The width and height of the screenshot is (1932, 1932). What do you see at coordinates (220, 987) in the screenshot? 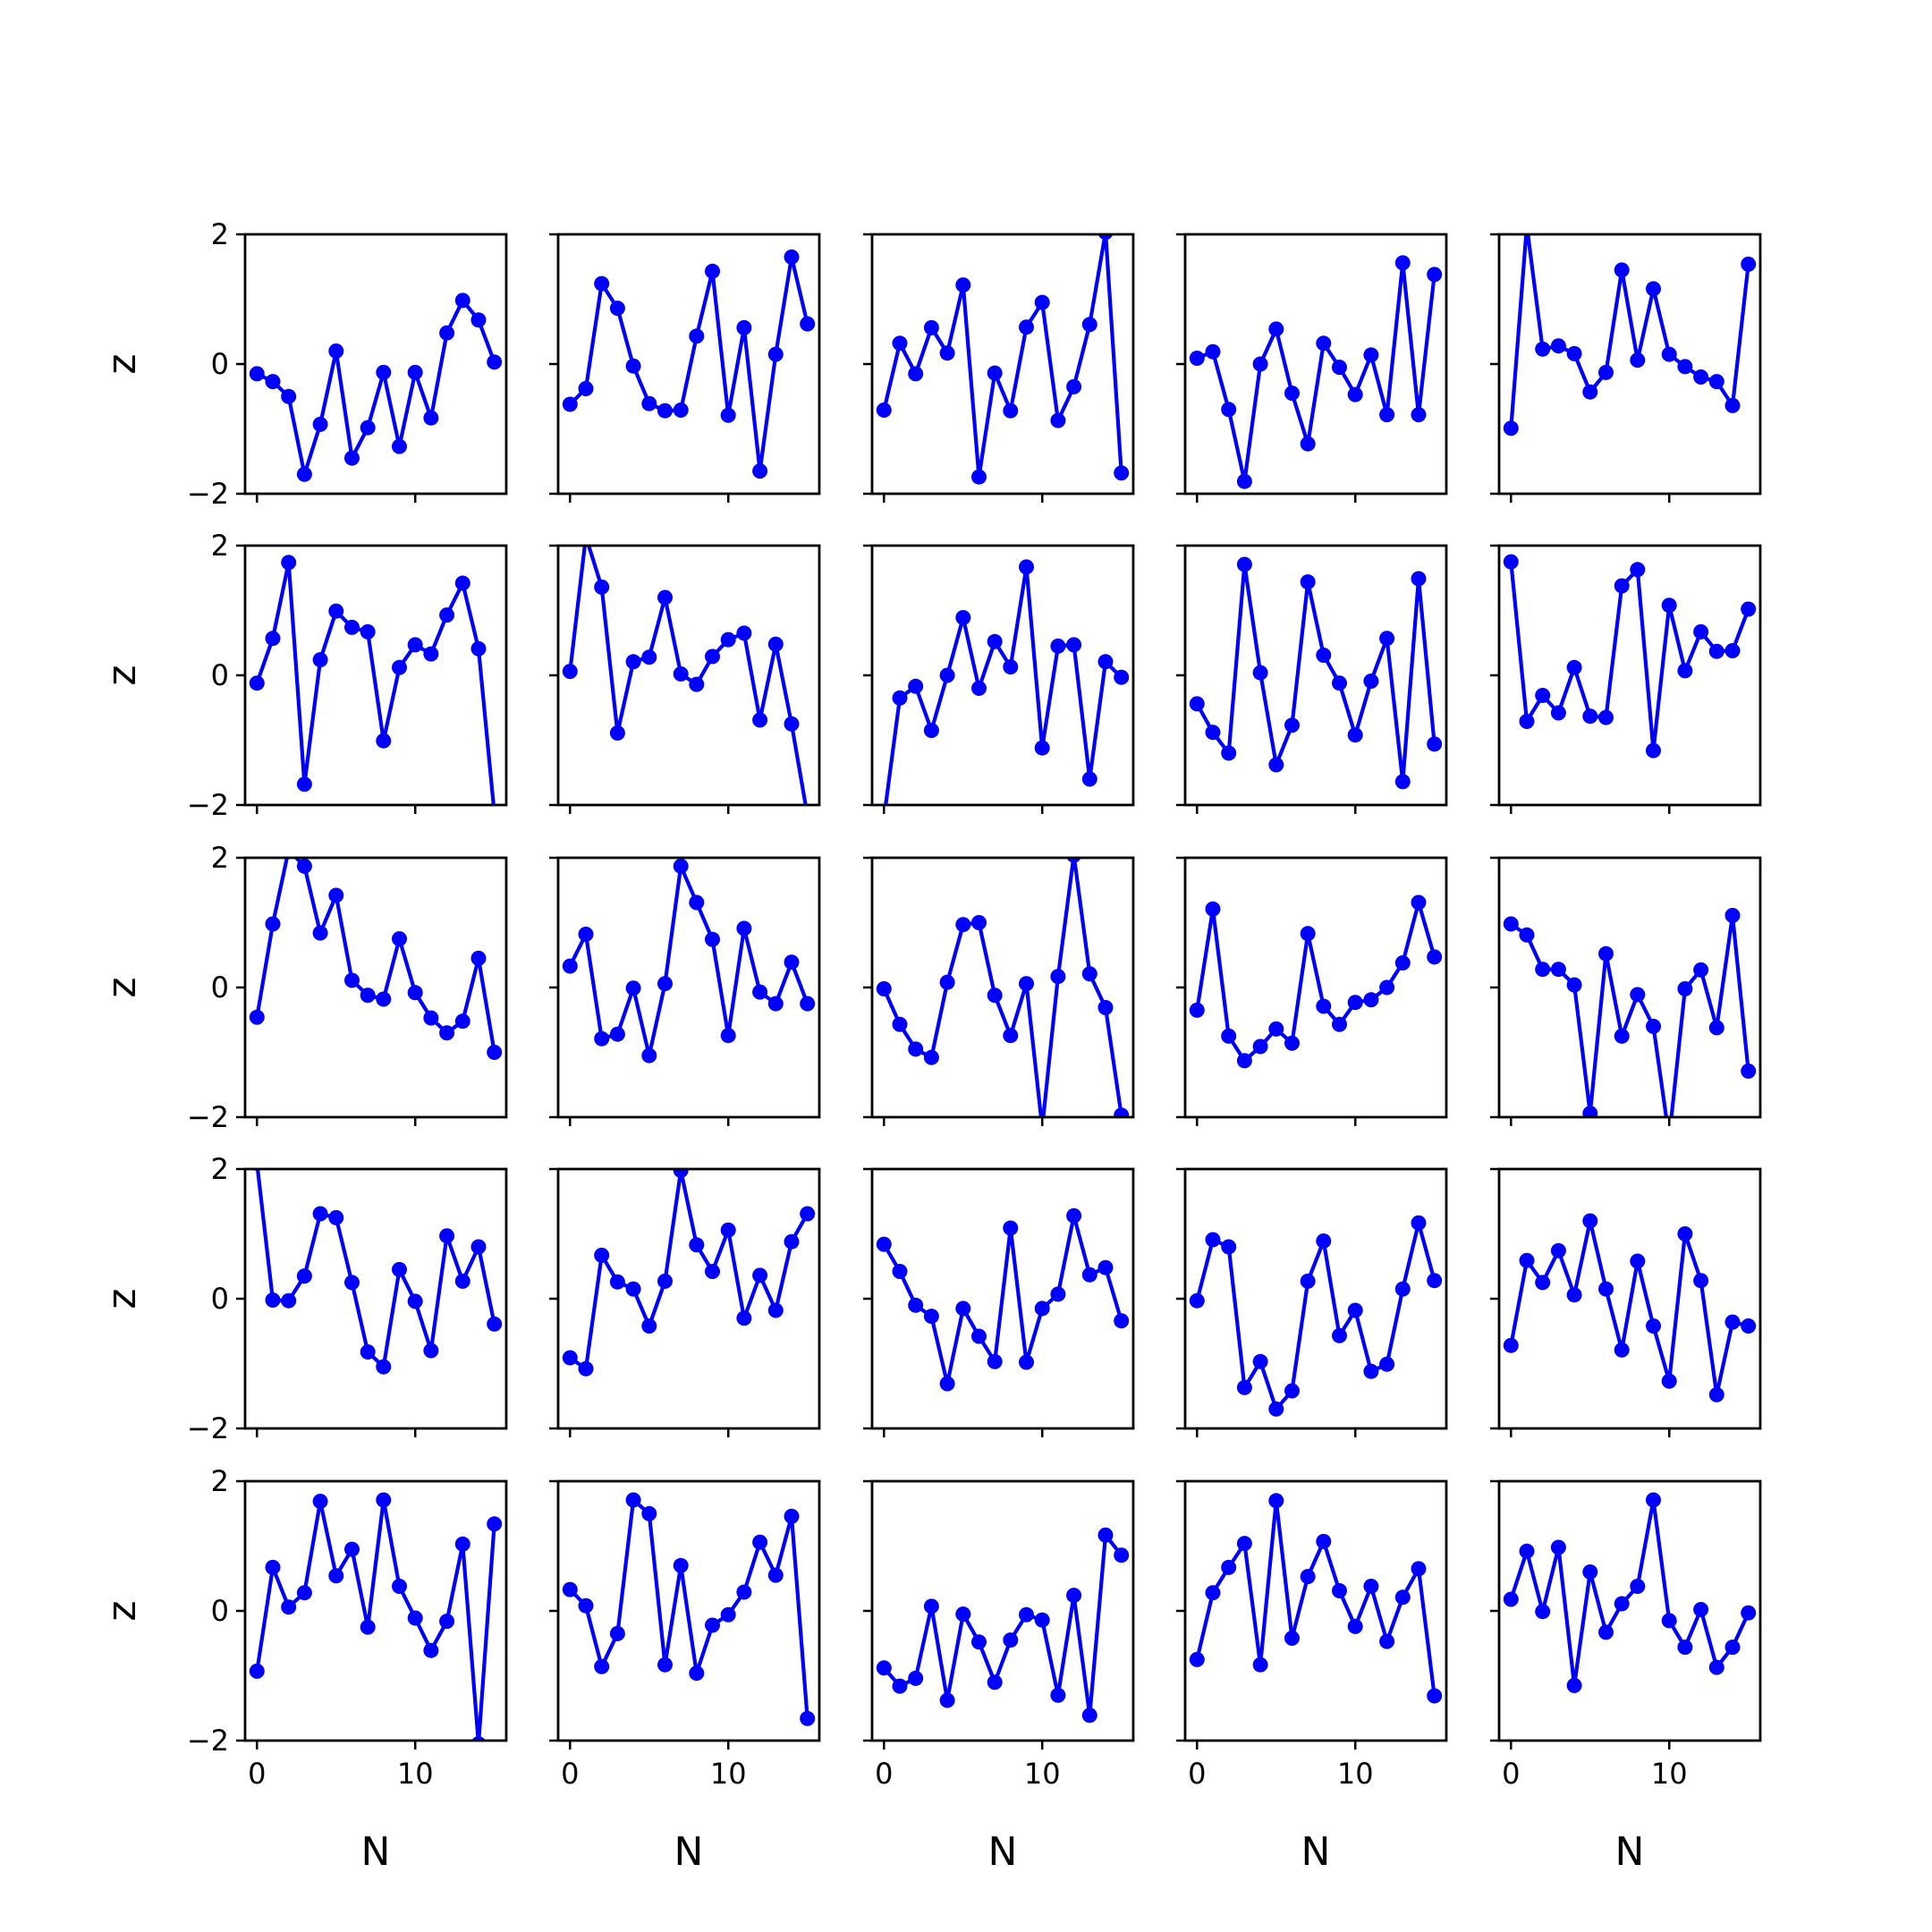
I see `y-tick-label: 0` at bounding box center [220, 987].